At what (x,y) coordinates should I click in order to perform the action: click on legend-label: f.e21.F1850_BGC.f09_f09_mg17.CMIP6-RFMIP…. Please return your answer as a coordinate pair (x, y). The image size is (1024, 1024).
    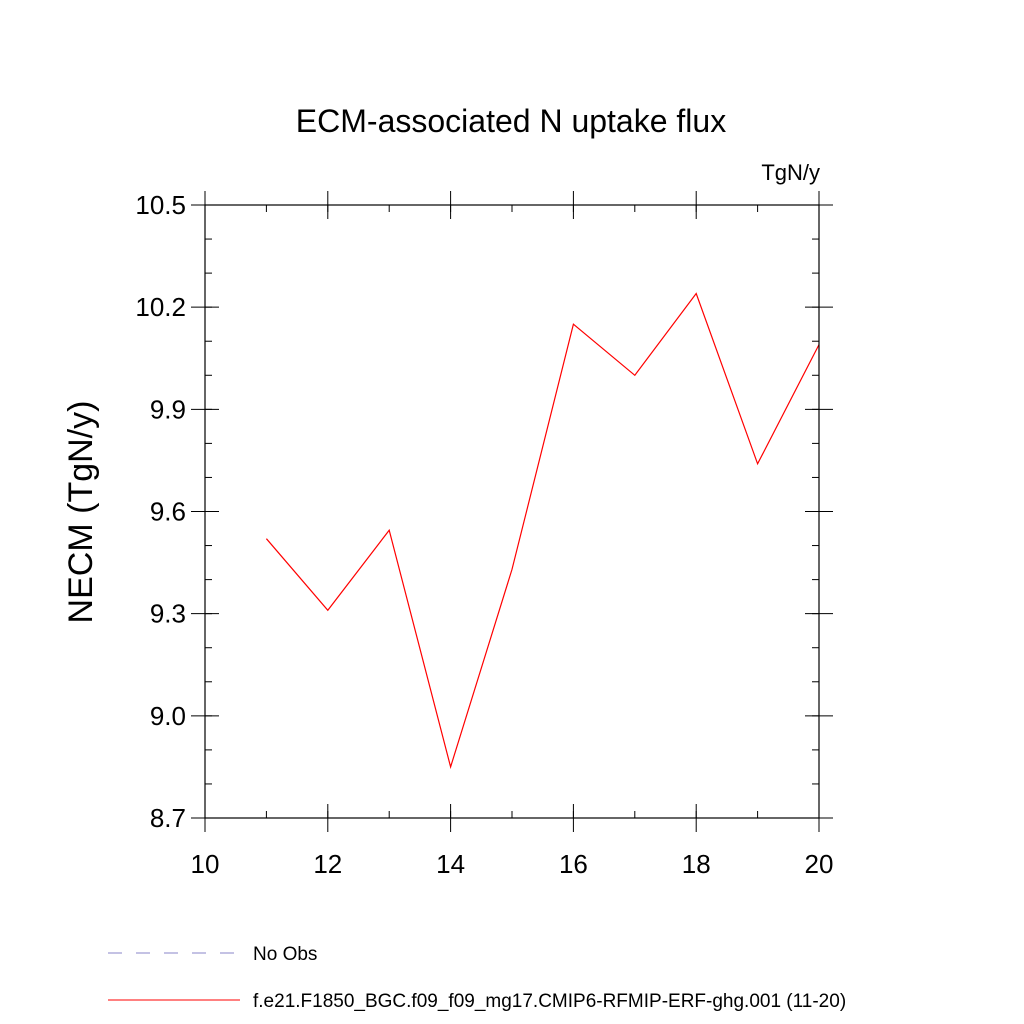
    Looking at the image, I should click on (549, 1001).